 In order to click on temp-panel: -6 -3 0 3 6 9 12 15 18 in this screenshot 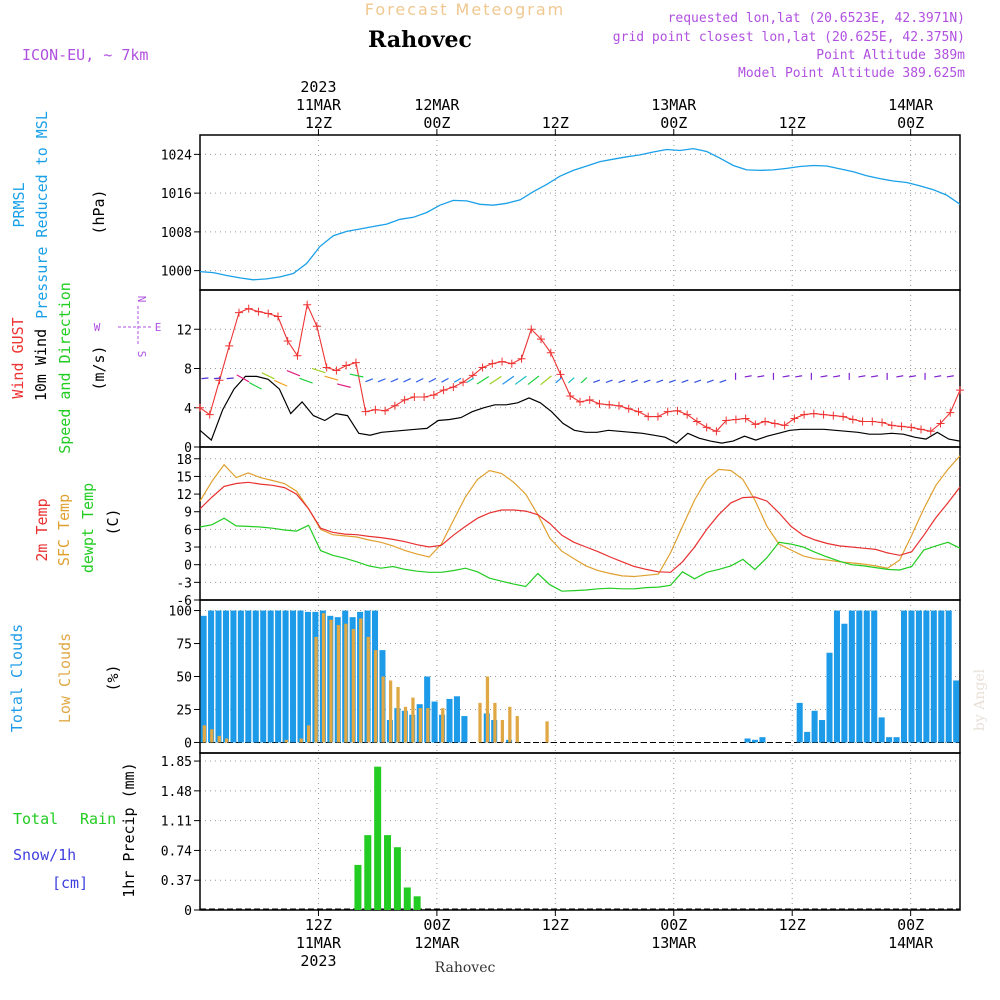, I will do `click(568, 527)`.